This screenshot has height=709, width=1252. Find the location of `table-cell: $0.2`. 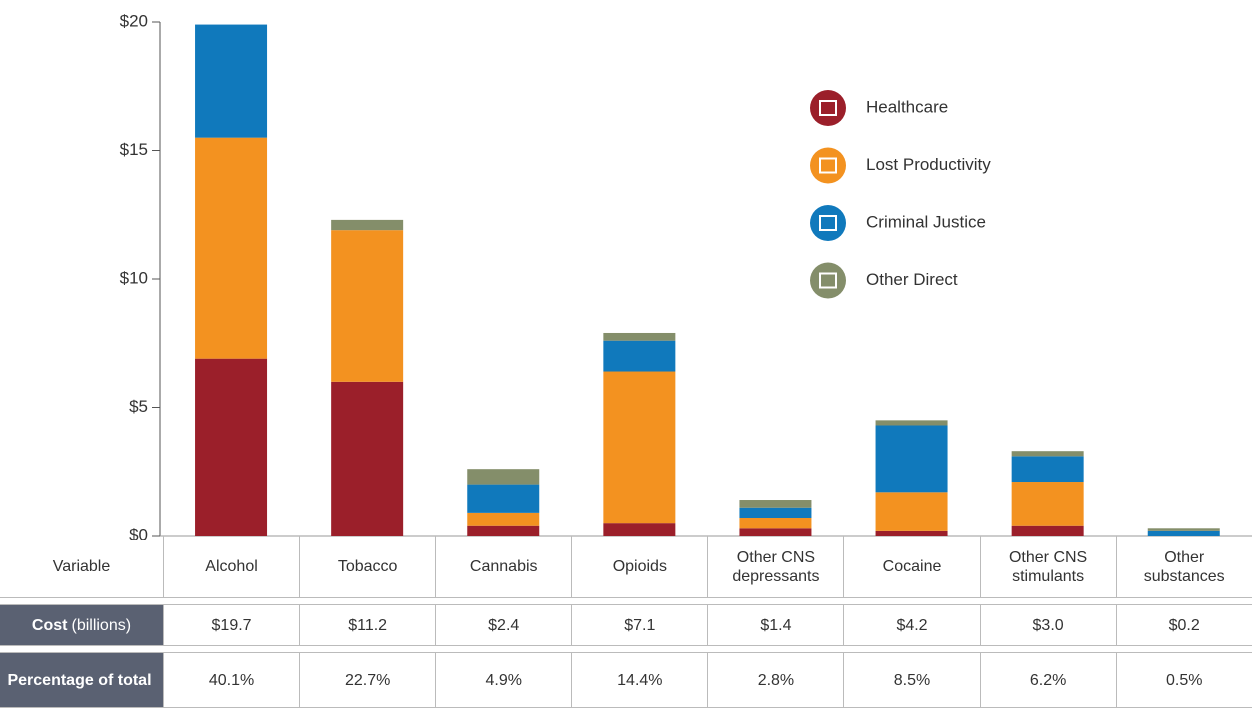

table-cell: $0.2 is located at coordinates (1183, 625).